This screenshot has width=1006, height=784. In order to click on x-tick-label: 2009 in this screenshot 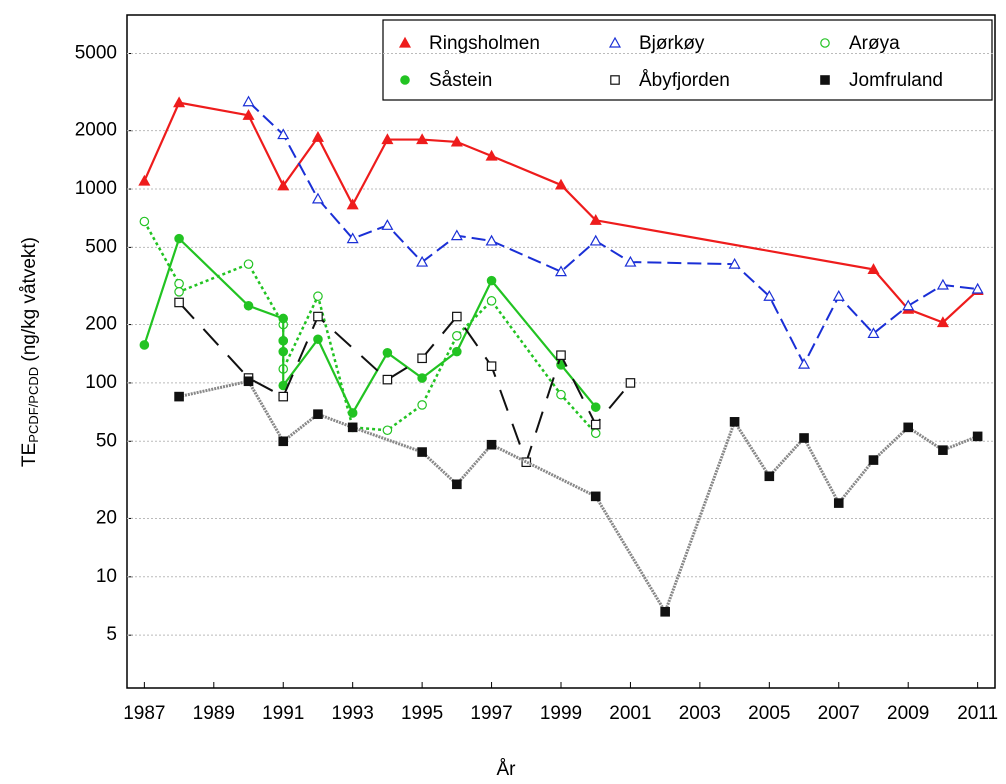, I will do `click(908, 713)`.